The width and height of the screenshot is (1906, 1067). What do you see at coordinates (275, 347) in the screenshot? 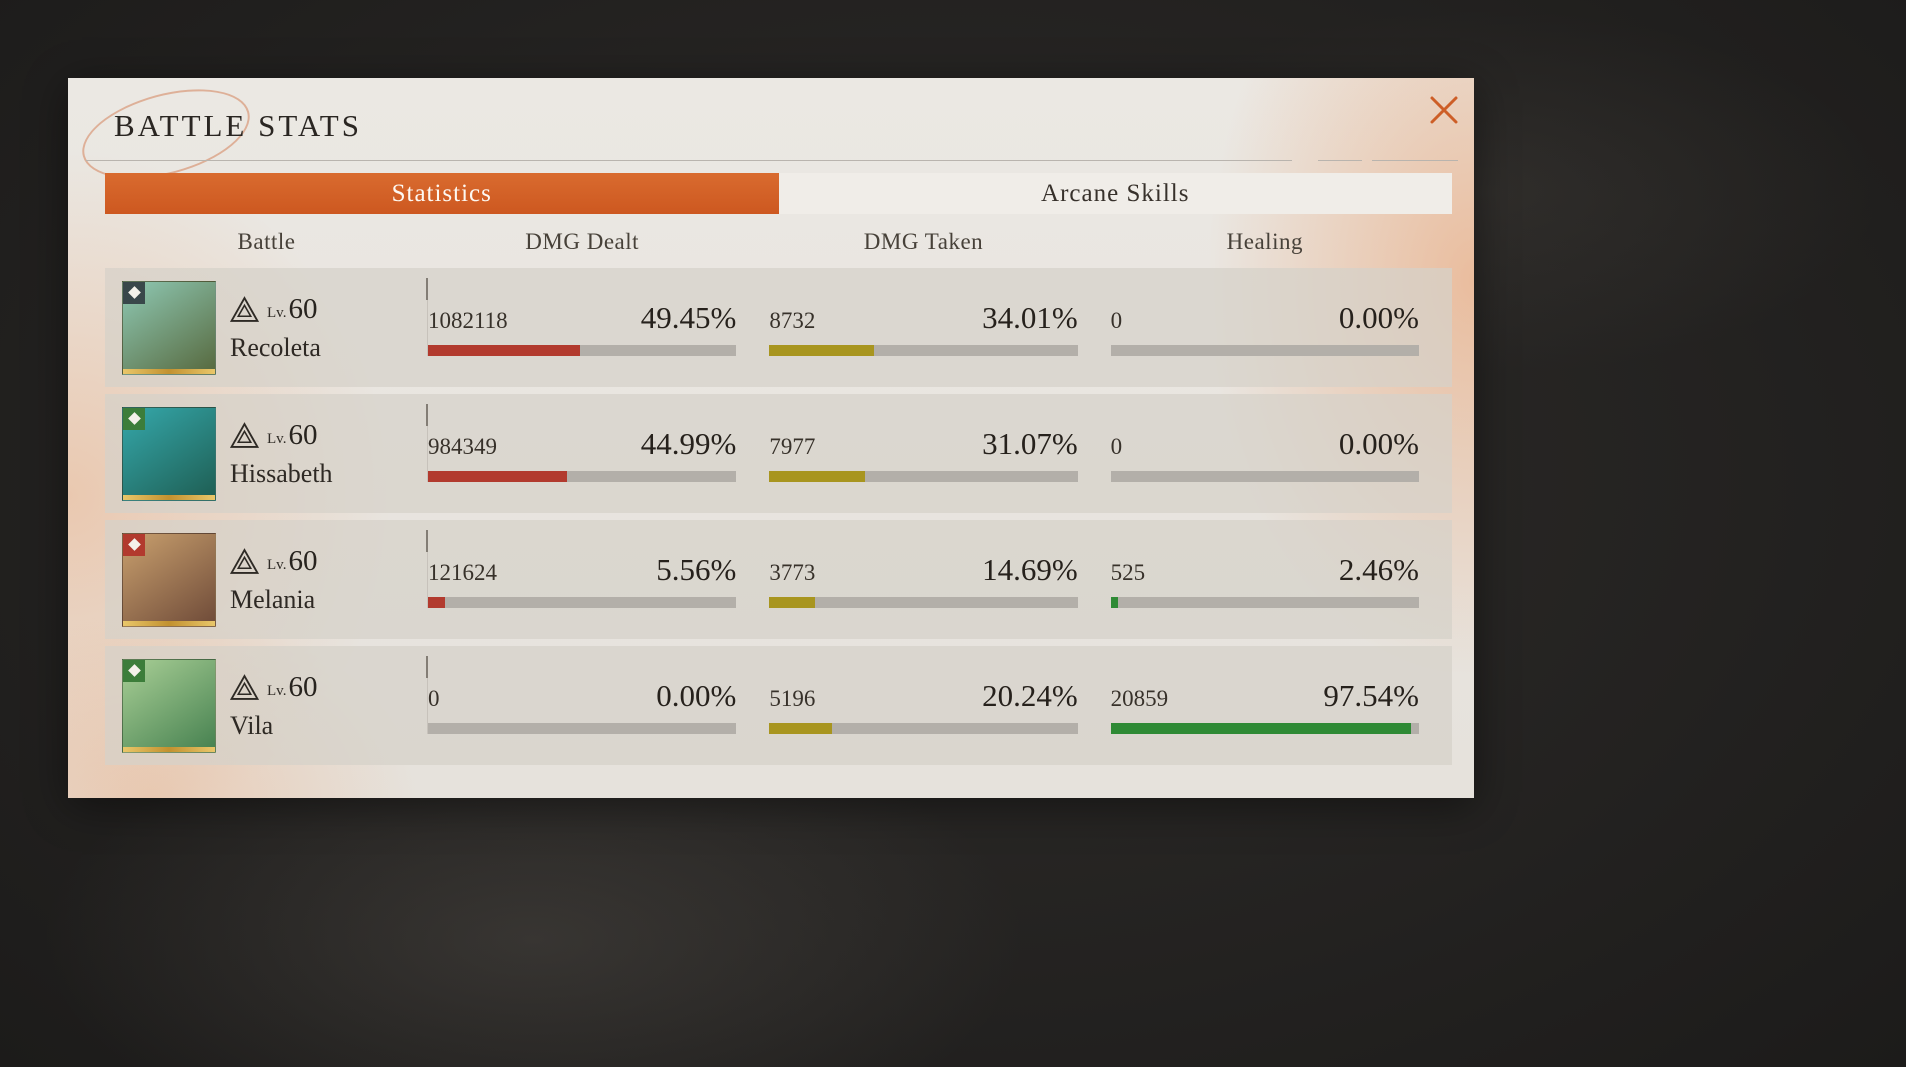
I see `character-name: Recoleta` at bounding box center [275, 347].